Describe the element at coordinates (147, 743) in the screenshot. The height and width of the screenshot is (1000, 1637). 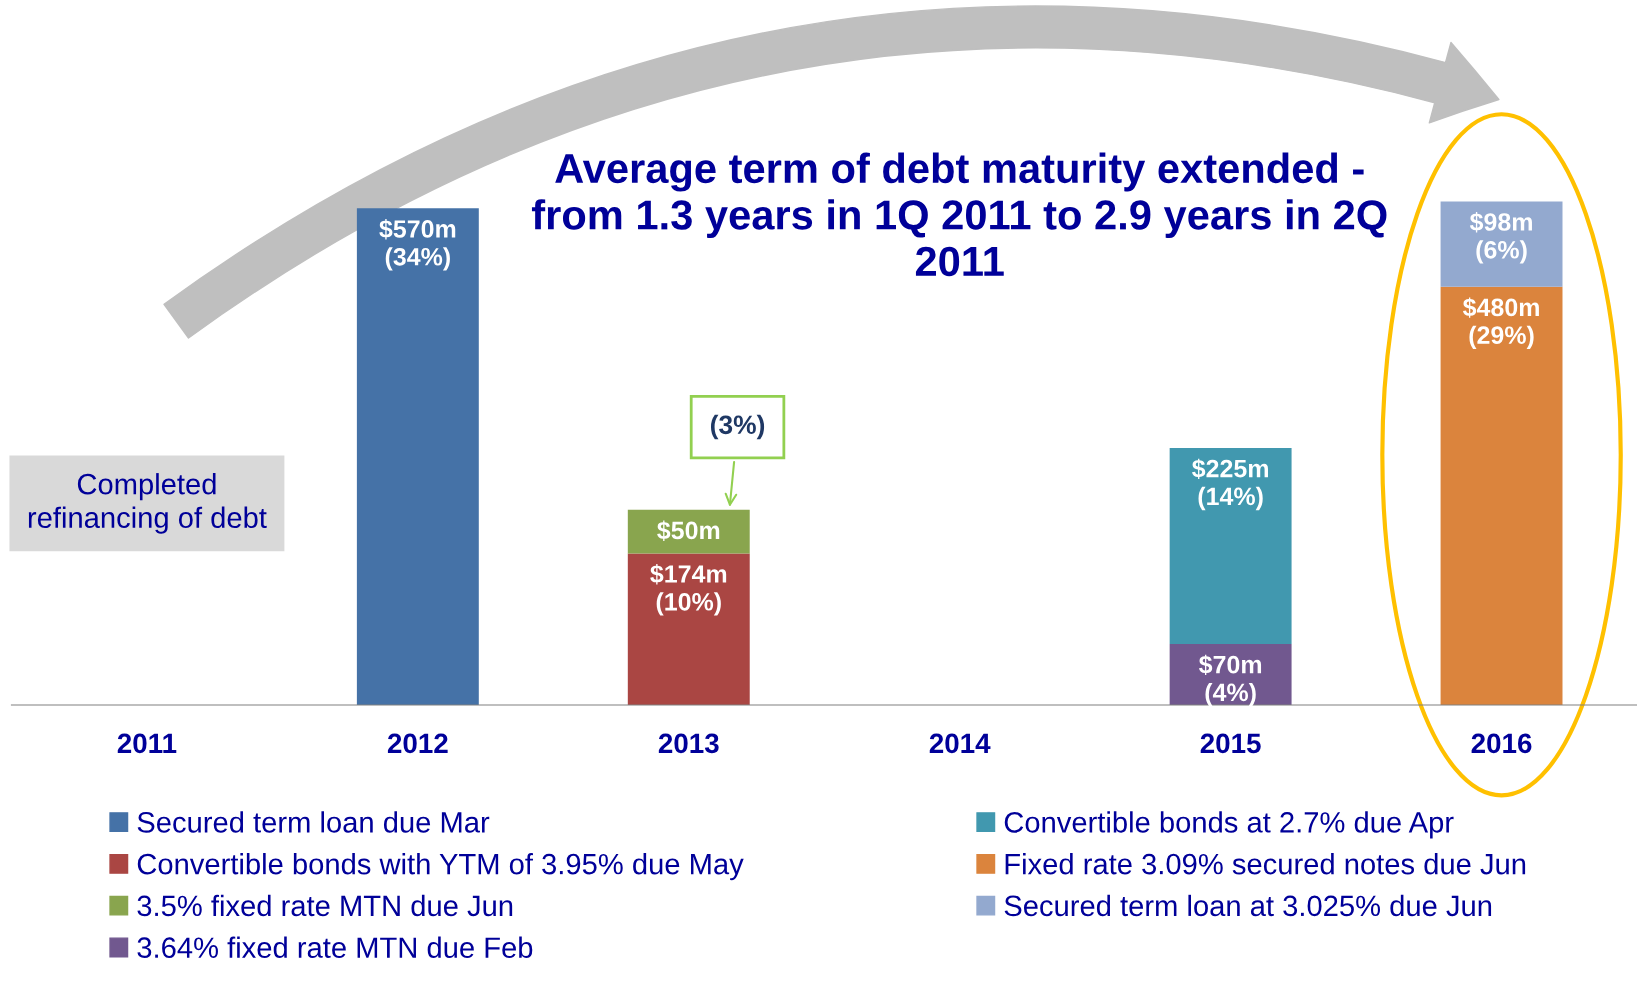
I see `x-tick-label: 2011` at that location.